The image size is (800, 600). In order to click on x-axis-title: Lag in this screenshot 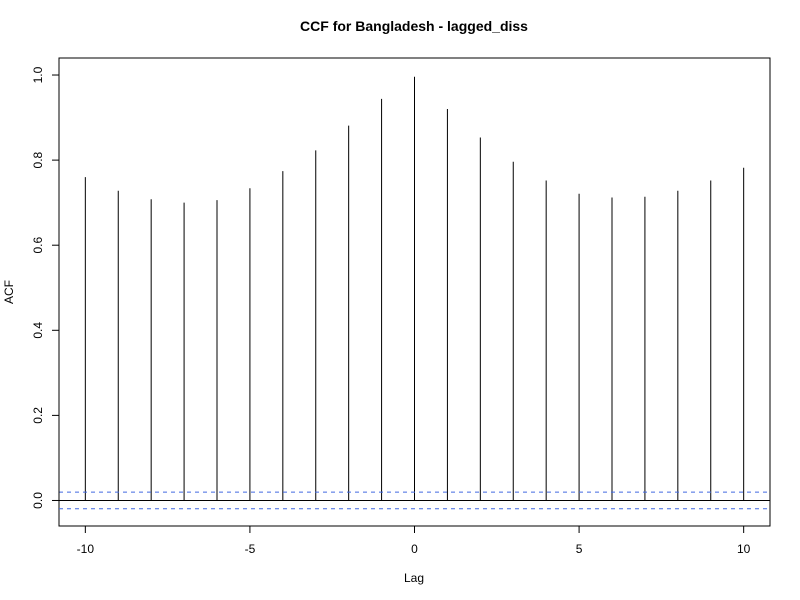, I will do `click(414, 578)`.